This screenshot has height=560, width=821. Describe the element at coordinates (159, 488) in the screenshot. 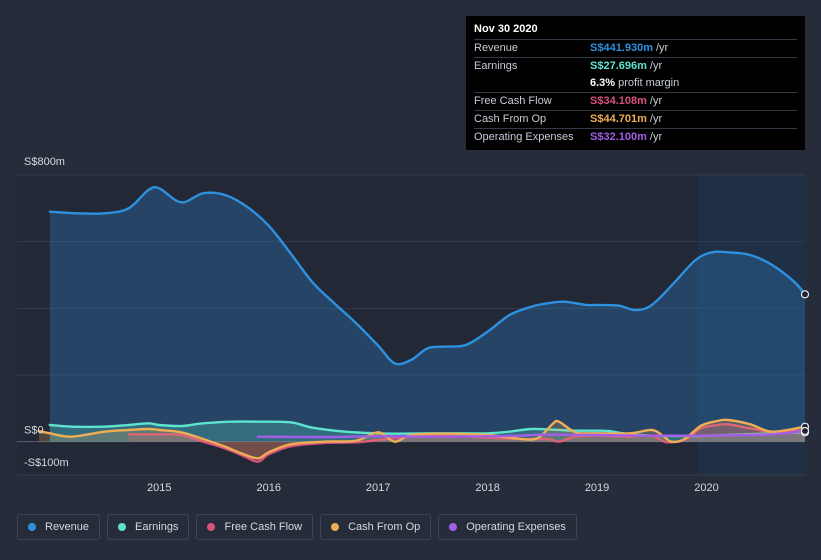

I see `x-tick-label: 2015` at that location.